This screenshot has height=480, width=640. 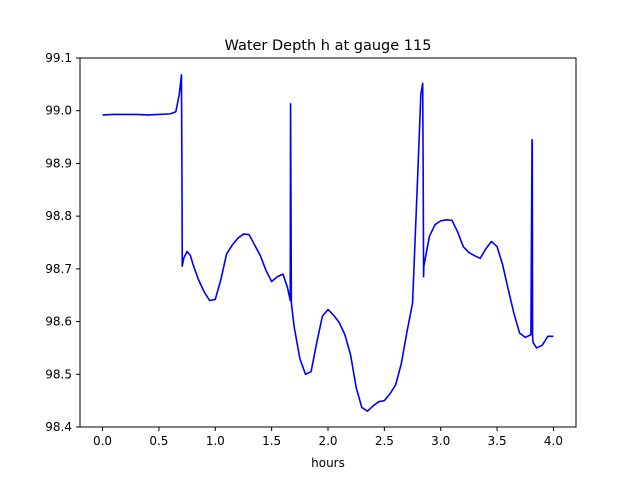 What do you see at coordinates (328, 463) in the screenshot?
I see `x-axis-label: hours` at bounding box center [328, 463].